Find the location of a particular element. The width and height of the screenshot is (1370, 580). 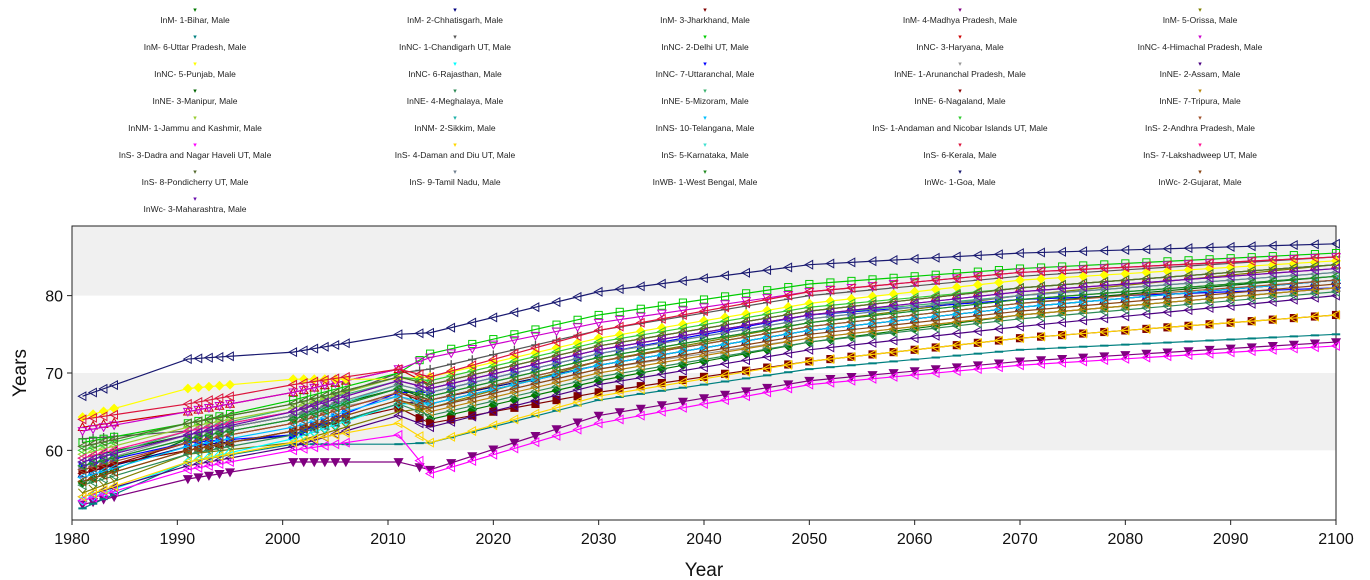

y-tick-label: 80 is located at coordinates (54, 297).